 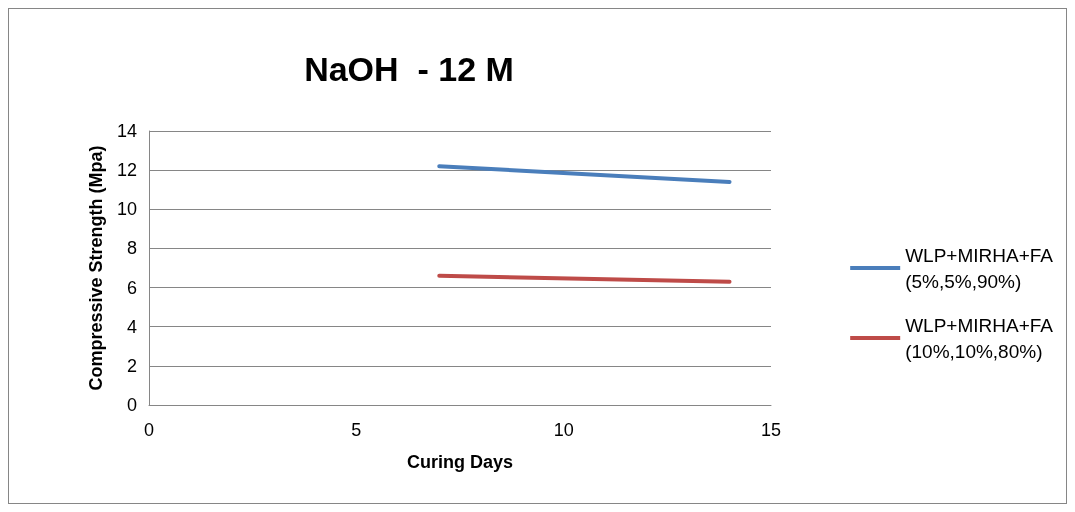 I want to click on chart-title: NaOH - 12 M, so click(x=409, y=69).